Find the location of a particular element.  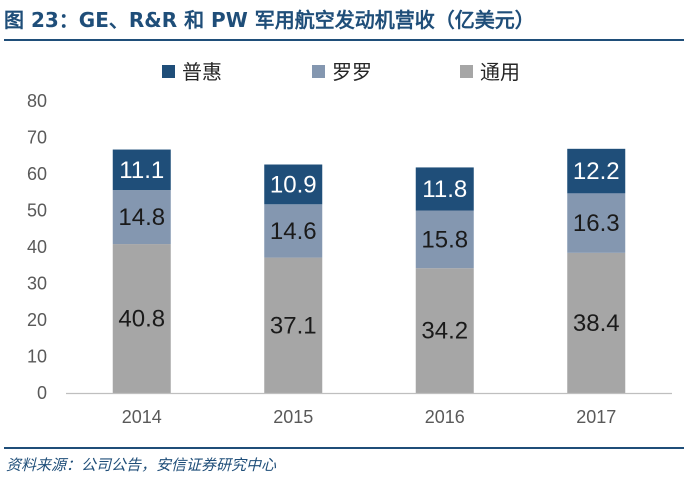

legend-item: 通用 is located at coordinates (490, 72).